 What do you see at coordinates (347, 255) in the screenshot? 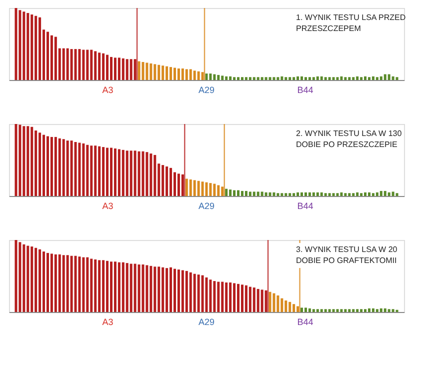
I see `text: 3. WYNIK TESTU LSA W 20 DOBIE PO GRAFTEKTOMII` at bounding box center [347, 255].